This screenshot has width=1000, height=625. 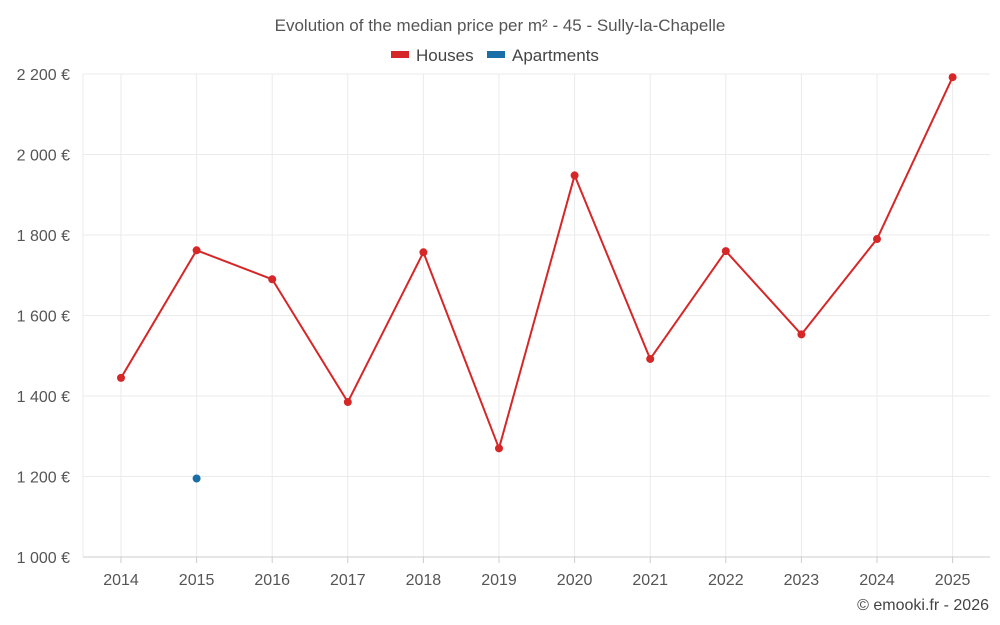 I want to click on x-tick-label: 2016, so click(x=272, y=580).